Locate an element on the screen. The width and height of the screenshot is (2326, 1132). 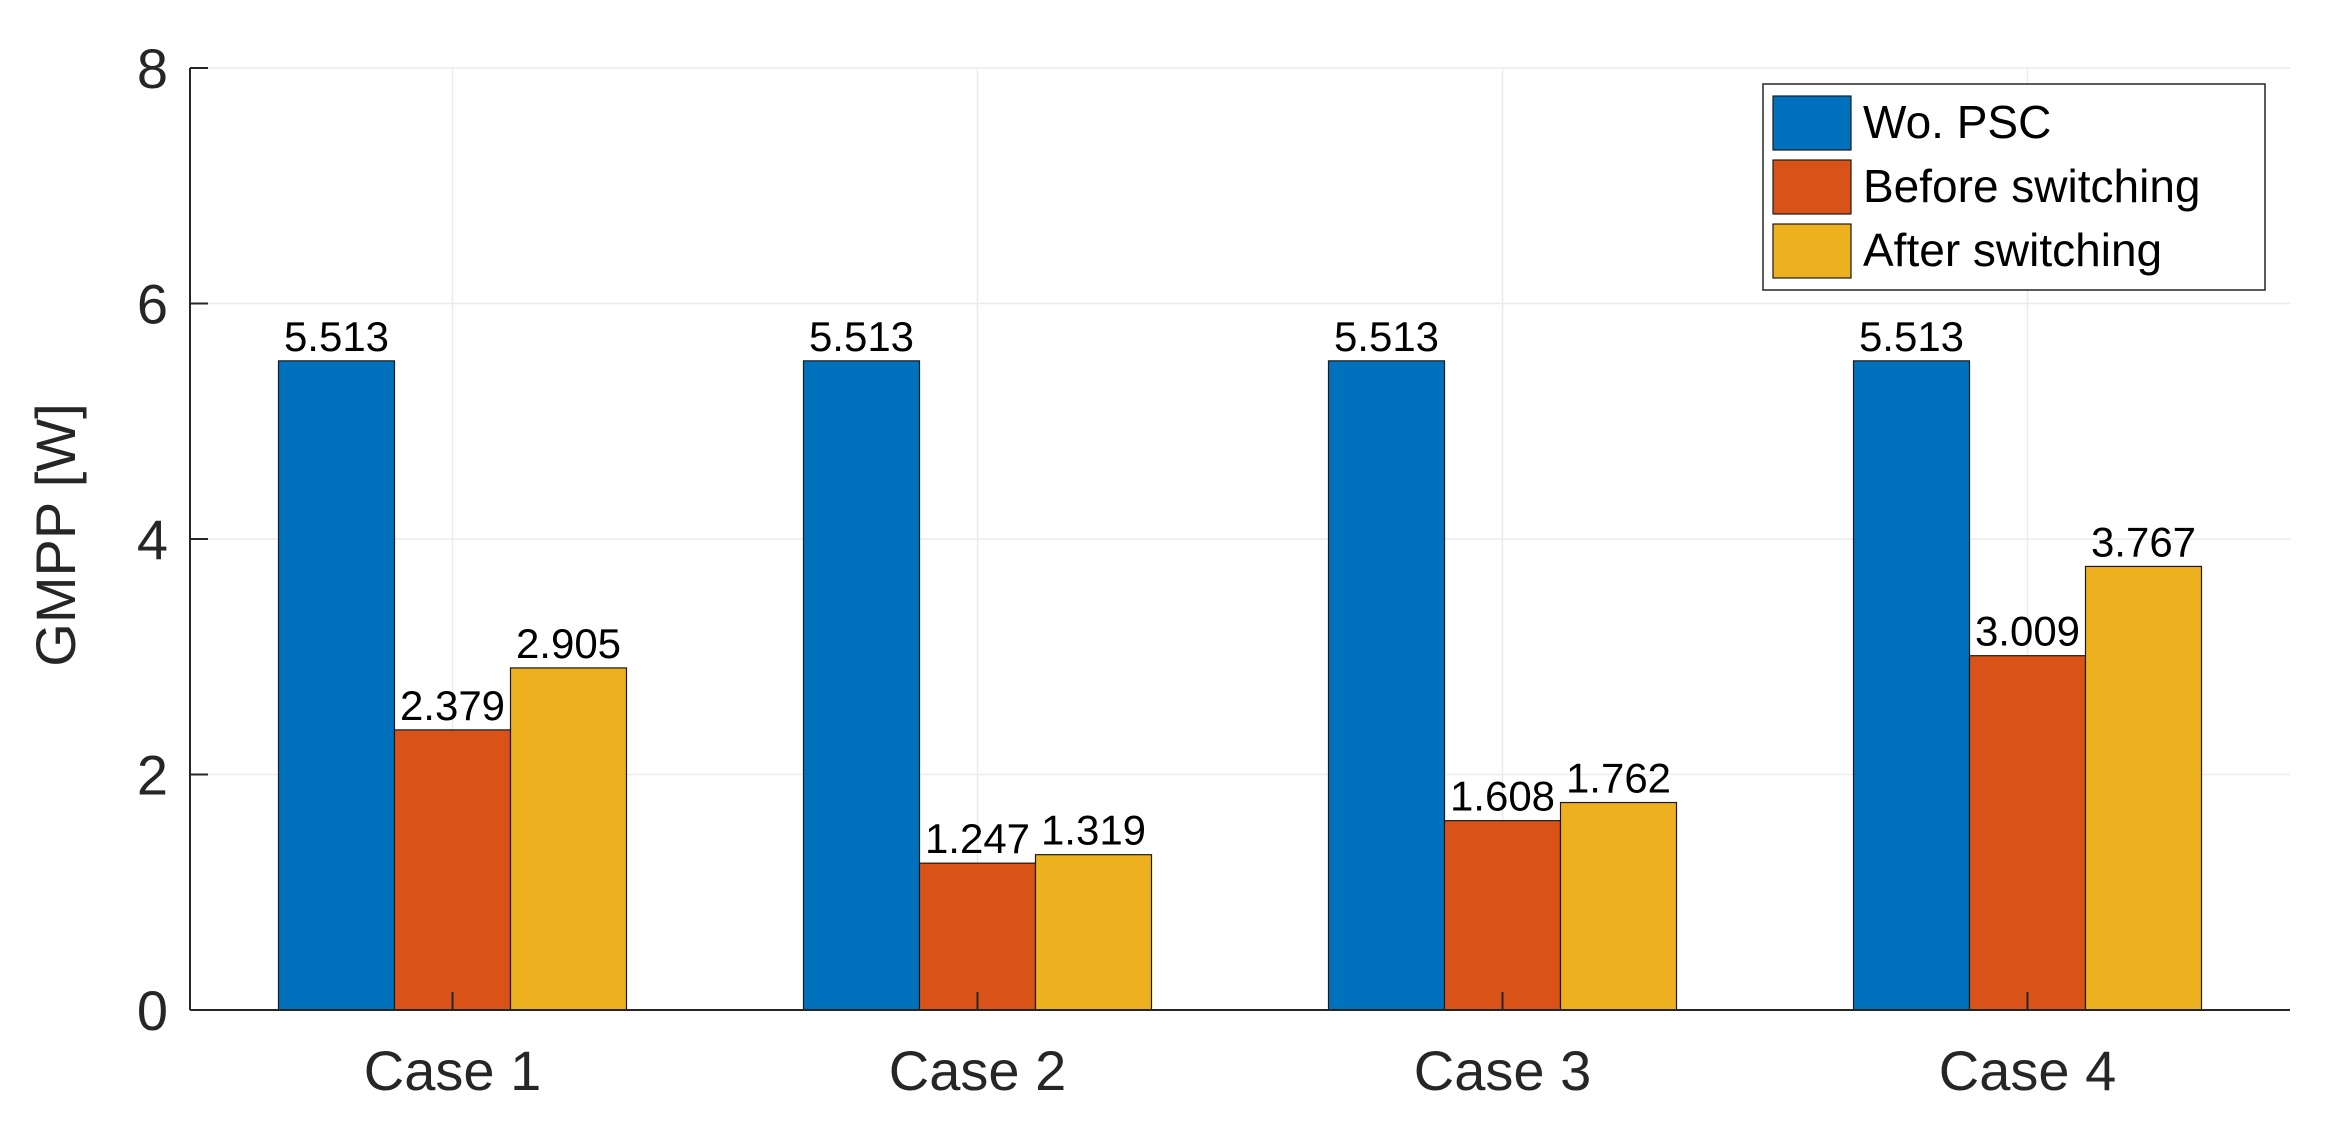
data-label: 3.767 is located at coordinates (2143, 541).